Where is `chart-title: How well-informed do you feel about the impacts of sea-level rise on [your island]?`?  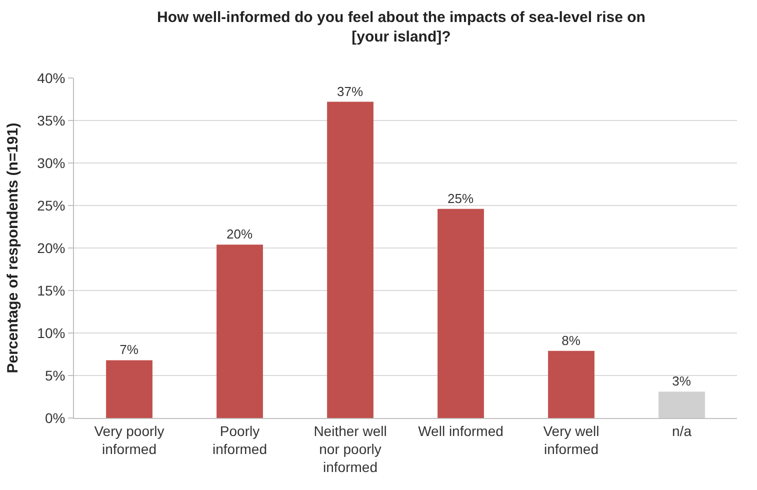 chart-title: How well-informed do you feel about the impacts of sea-level rise on [your island]? is located at coordinates (401, 27).